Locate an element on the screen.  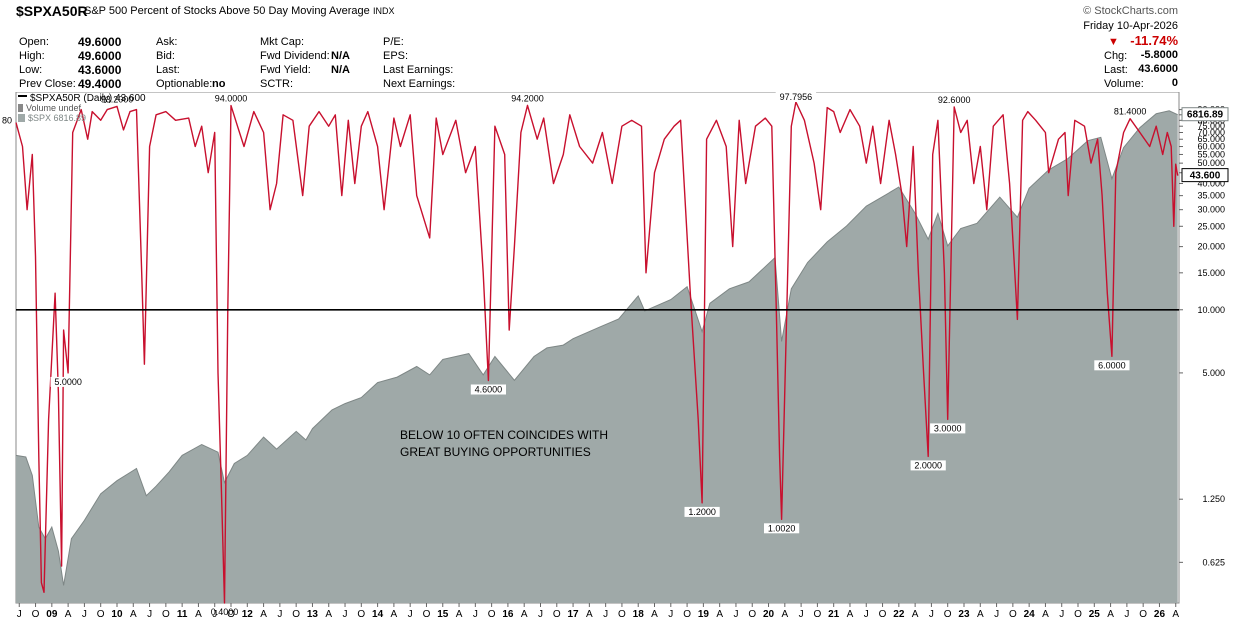
field-label: Bid: is located at coordinates (165, 56).